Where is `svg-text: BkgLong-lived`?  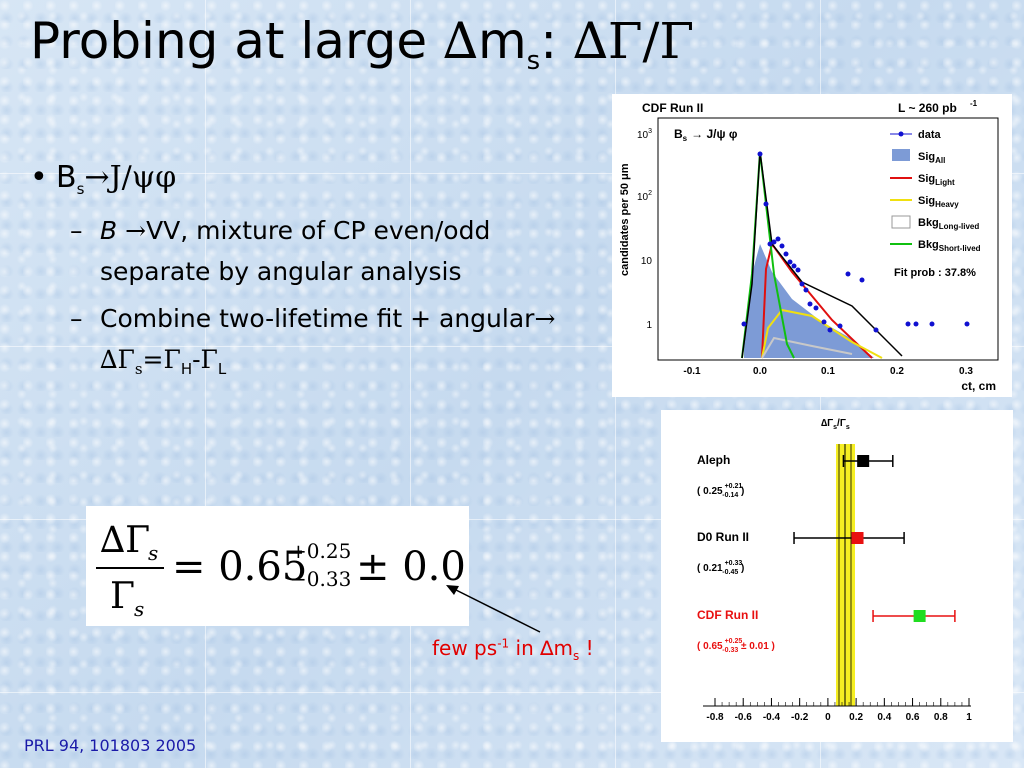 svg-text: BkgLong-lived is located at coordinates (948, 224).